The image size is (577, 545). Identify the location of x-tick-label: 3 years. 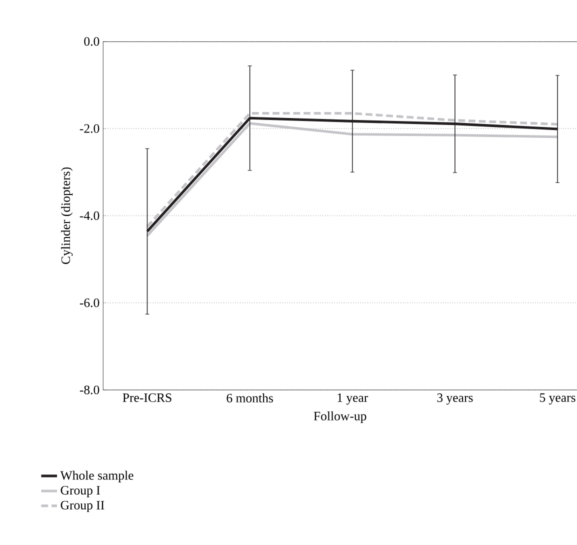
(455, 399).